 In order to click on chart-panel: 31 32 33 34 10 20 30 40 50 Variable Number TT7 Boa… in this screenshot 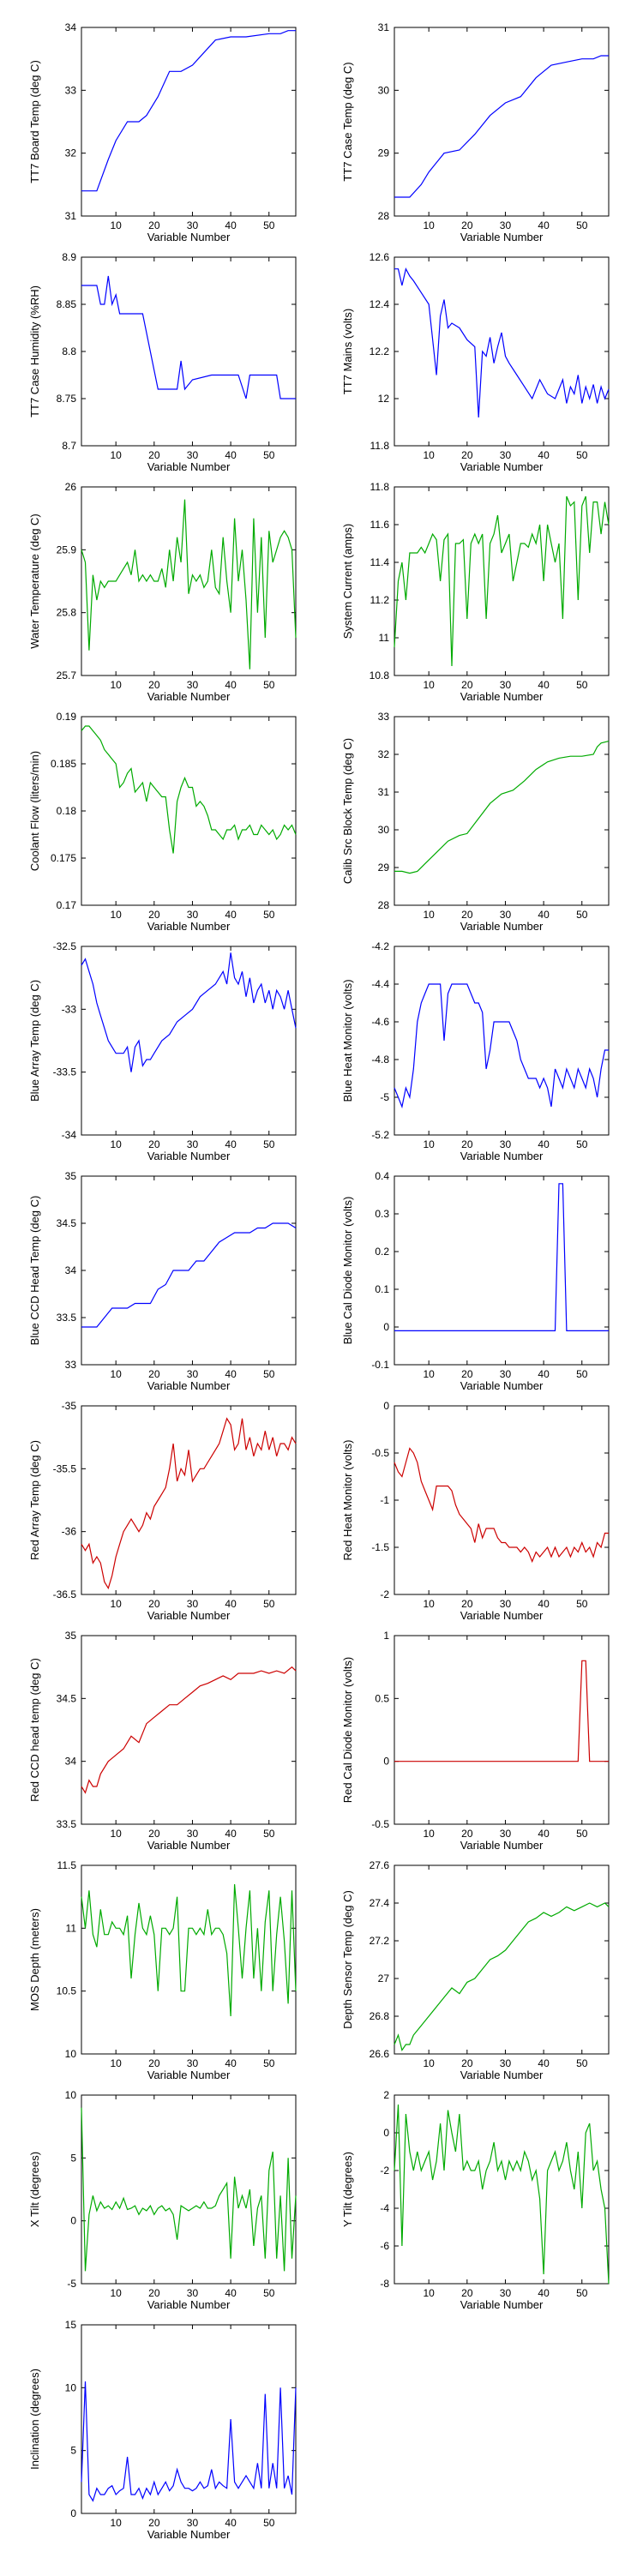, I will do `click(162, 132)`.